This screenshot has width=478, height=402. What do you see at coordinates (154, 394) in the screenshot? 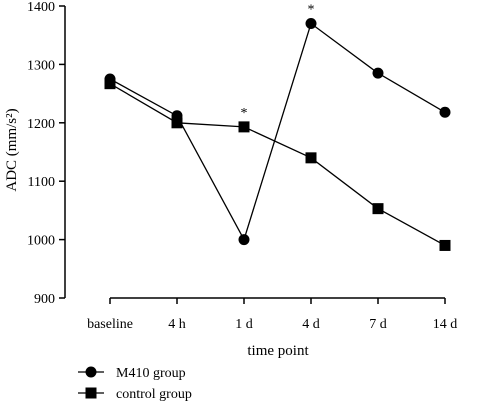
I see `legend-label: control group` at bounding box center [154, 394].